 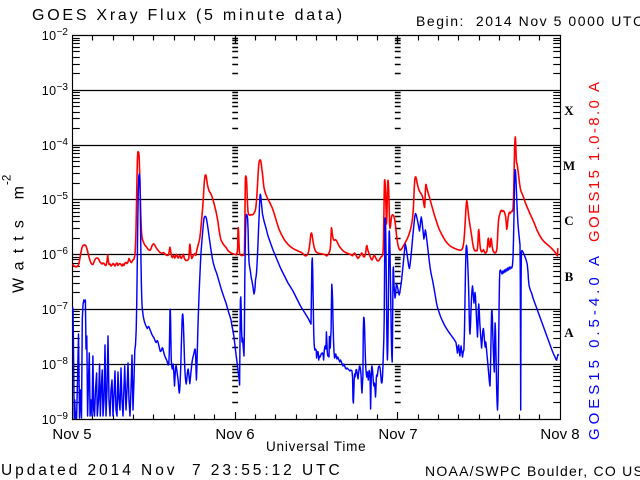 What do you see at coordinates (8, 180) in the screenshot?
I see `svg-text: -2` at bounding box center [8, 180].